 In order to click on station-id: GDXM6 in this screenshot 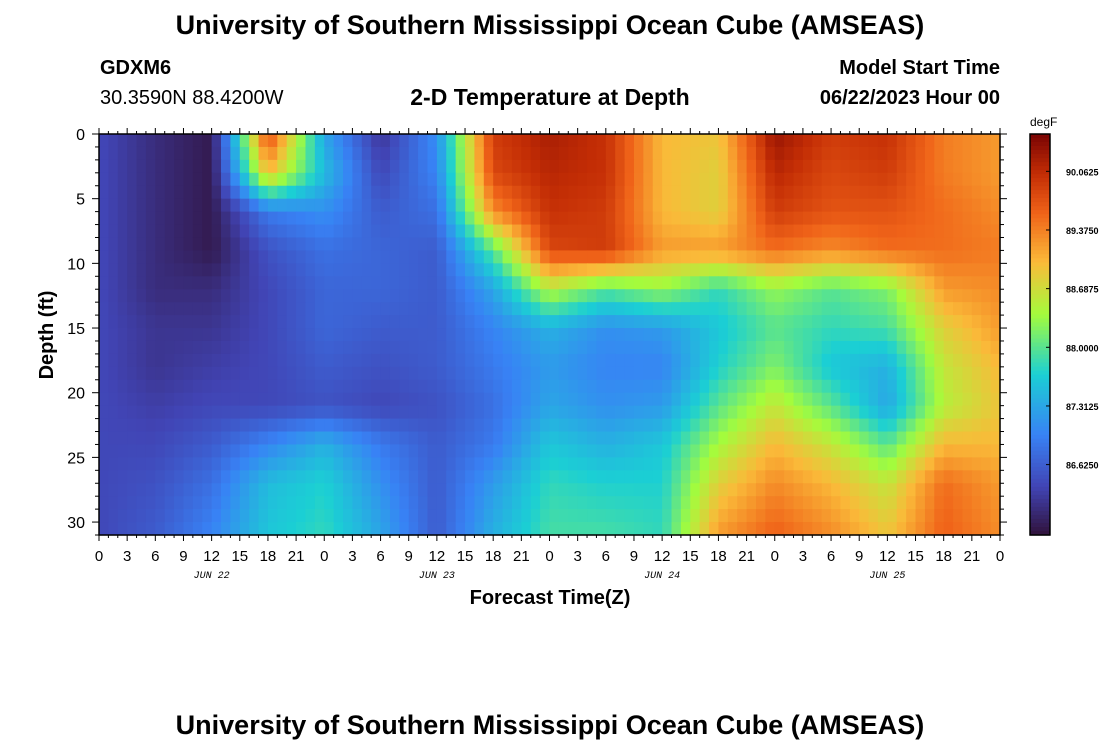, I will do `click(136, 68)`.